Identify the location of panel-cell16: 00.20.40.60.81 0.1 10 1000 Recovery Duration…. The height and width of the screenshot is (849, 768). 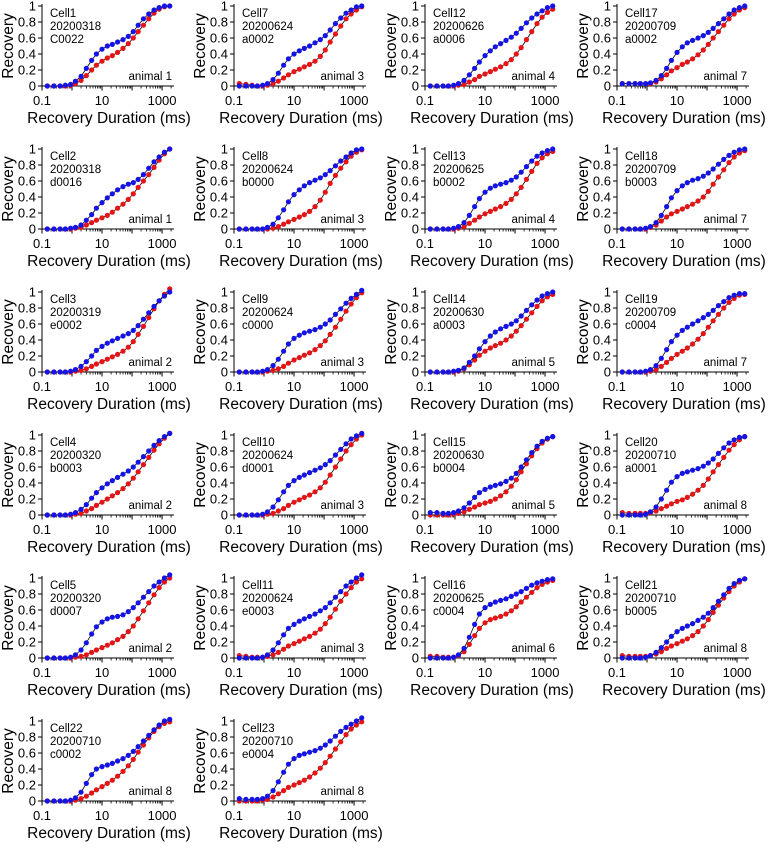
(478, 635).